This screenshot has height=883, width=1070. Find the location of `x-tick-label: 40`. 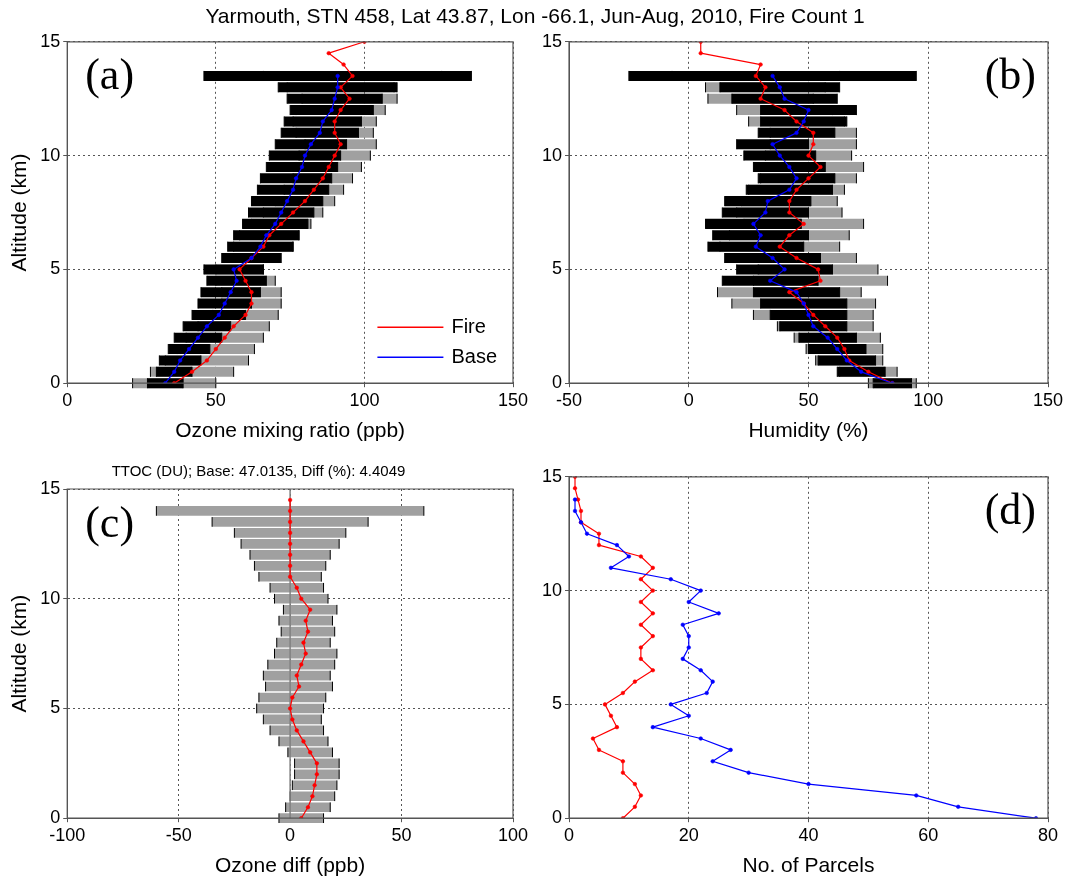

x-tick-label: 40 is located at coordinates (808, 834).